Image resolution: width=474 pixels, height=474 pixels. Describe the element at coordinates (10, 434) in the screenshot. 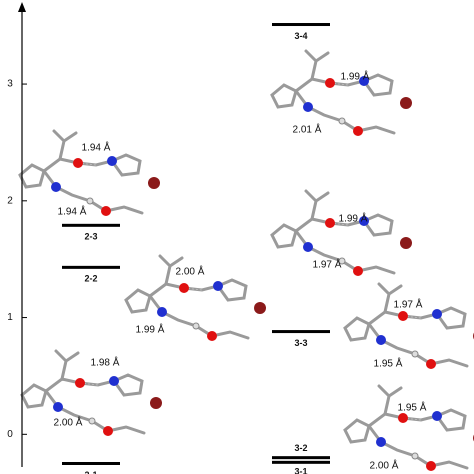

I see `y-tick-label: 0` at that location.